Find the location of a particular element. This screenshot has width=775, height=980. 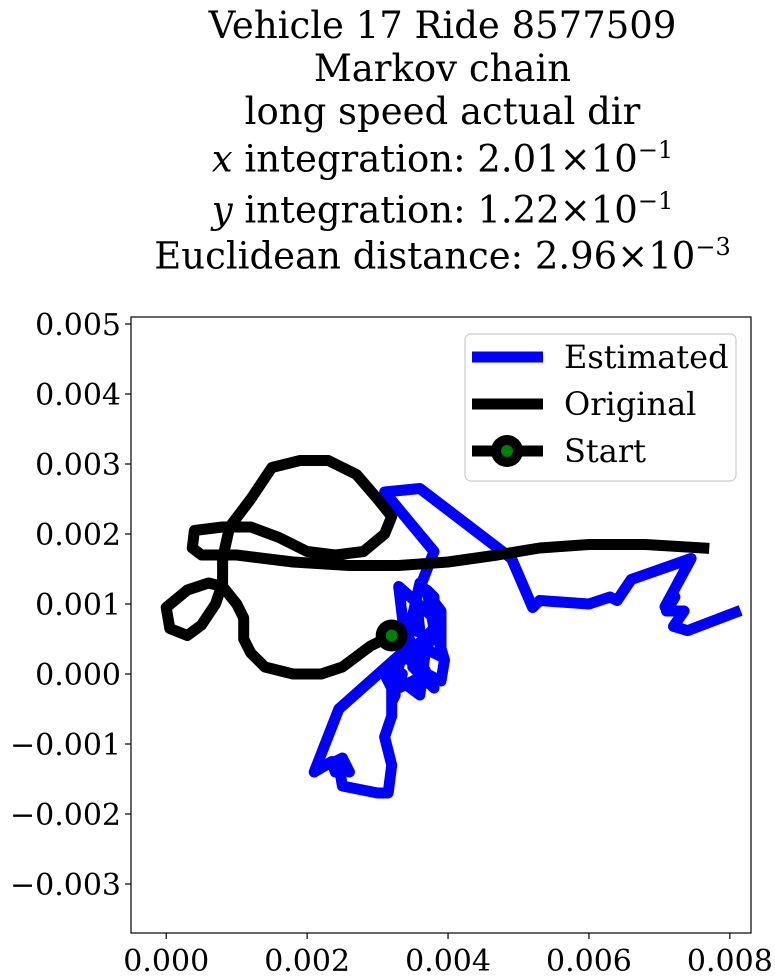

y-tick-label: 0.003 is located at coordinates (78, 465).